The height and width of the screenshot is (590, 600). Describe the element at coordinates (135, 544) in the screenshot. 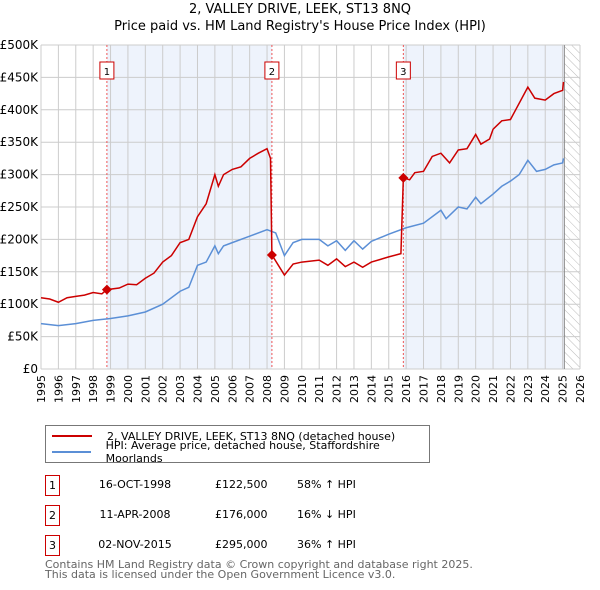

I see `sale-date: 02-NOV-2015` at that location.